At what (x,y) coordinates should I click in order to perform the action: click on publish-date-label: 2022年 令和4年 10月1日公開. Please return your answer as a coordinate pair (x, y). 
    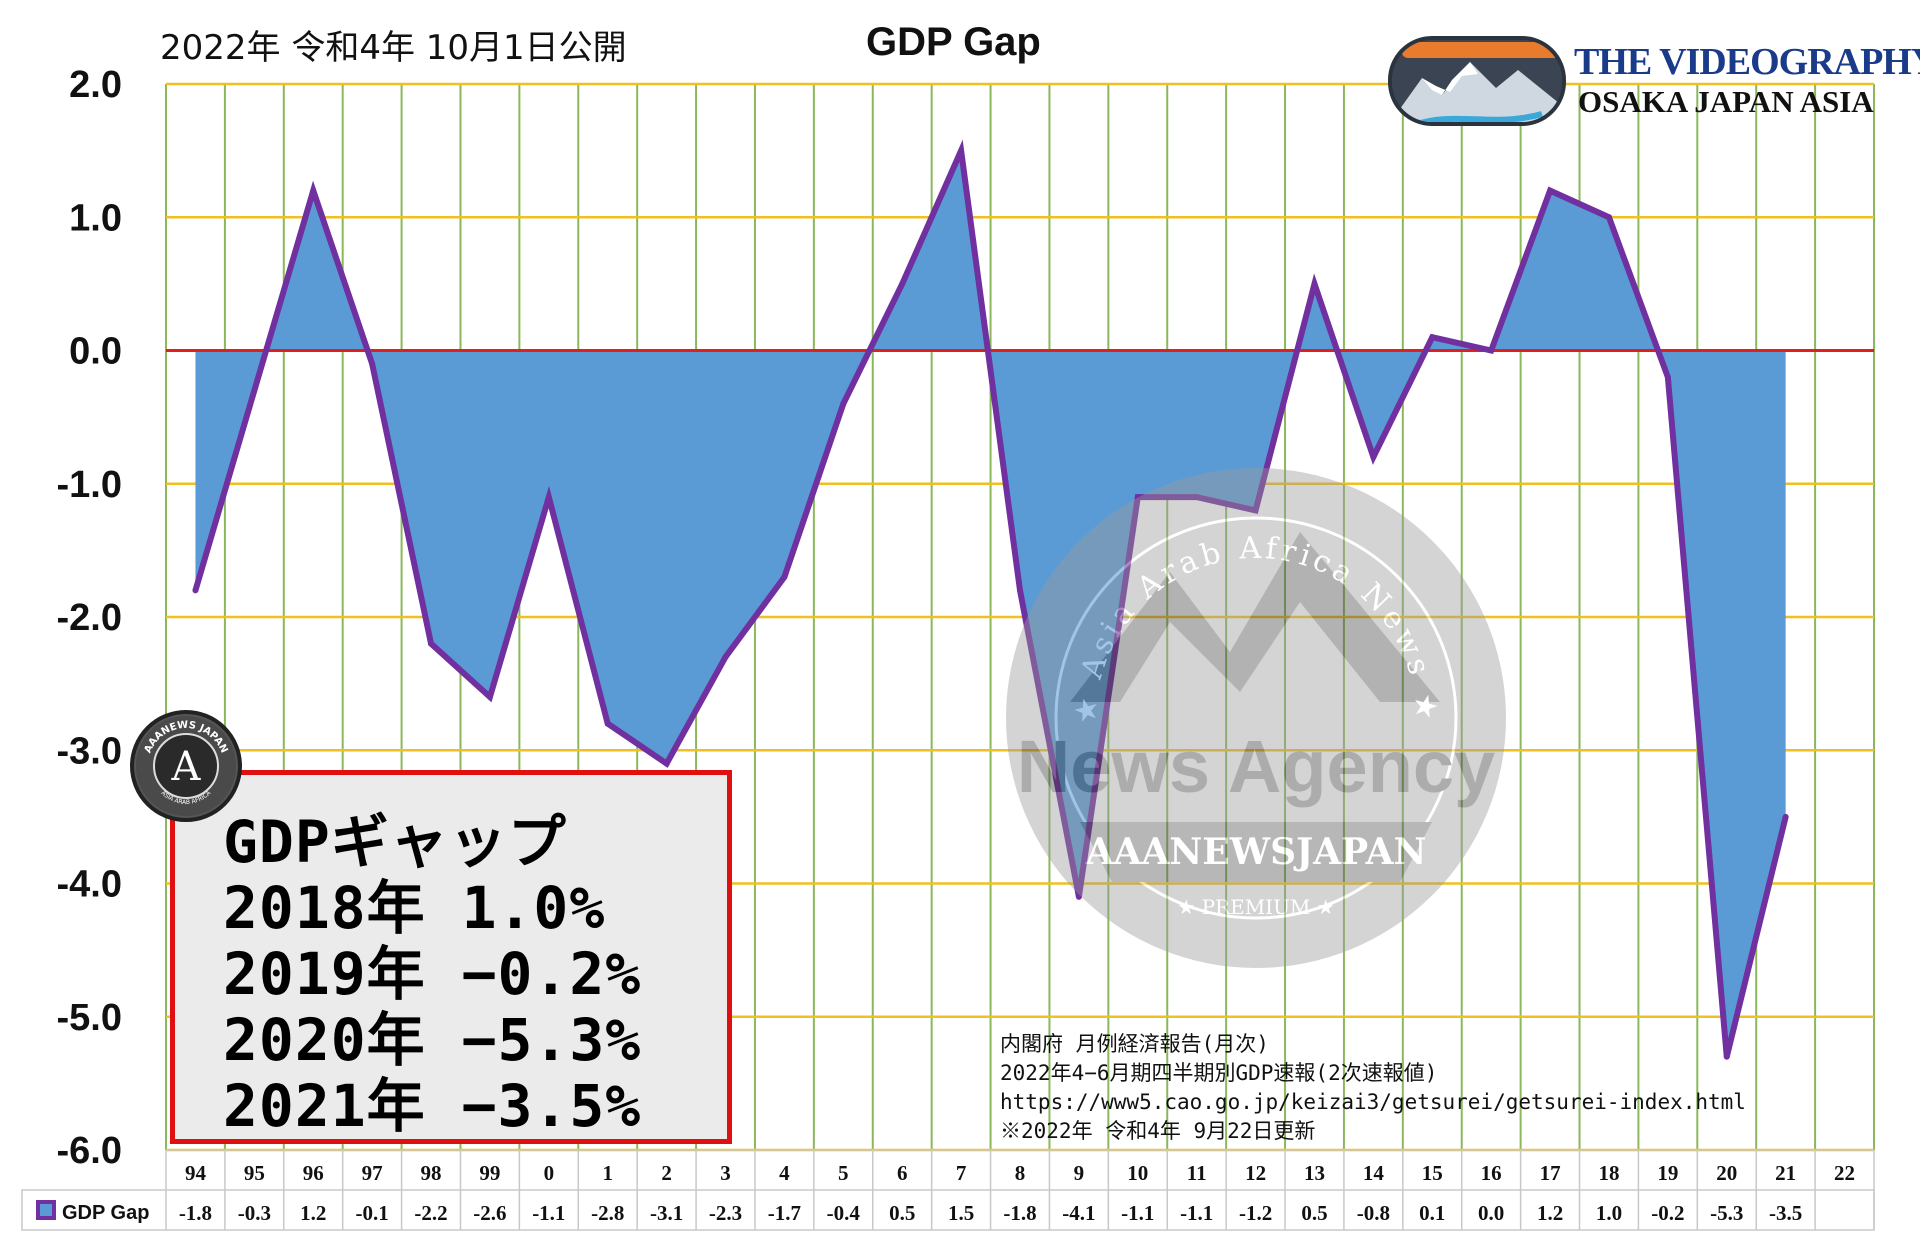
    Looking at the image, I should click on (393, 48).